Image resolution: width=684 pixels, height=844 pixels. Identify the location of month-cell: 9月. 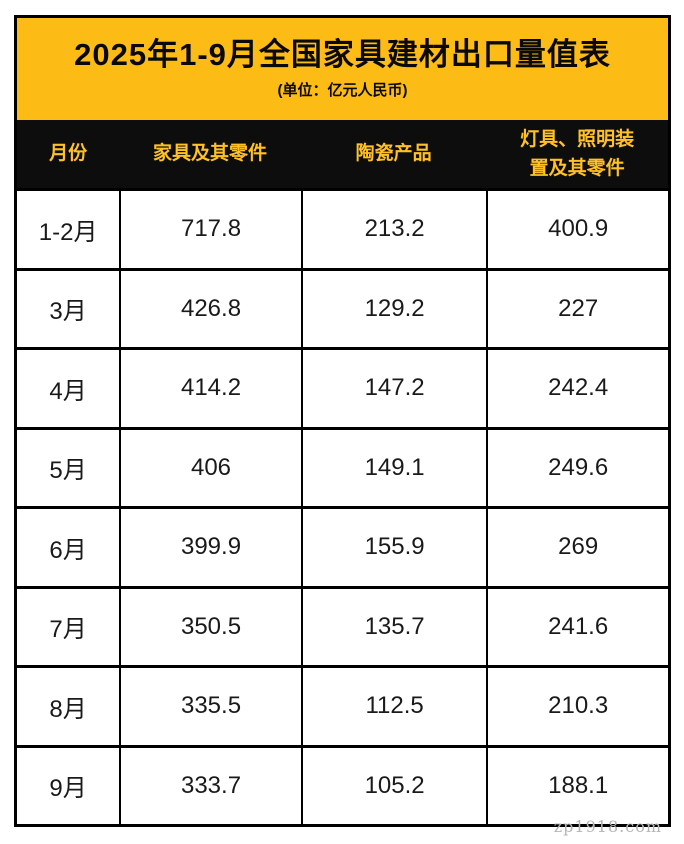
(68, 785).